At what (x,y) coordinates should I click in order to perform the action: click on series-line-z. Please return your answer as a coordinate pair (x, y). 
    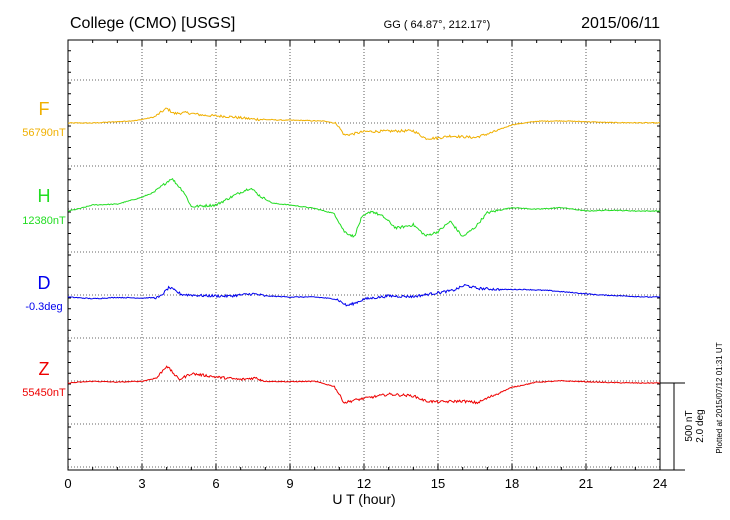
    Looking at the image, I should click on (364, 385).